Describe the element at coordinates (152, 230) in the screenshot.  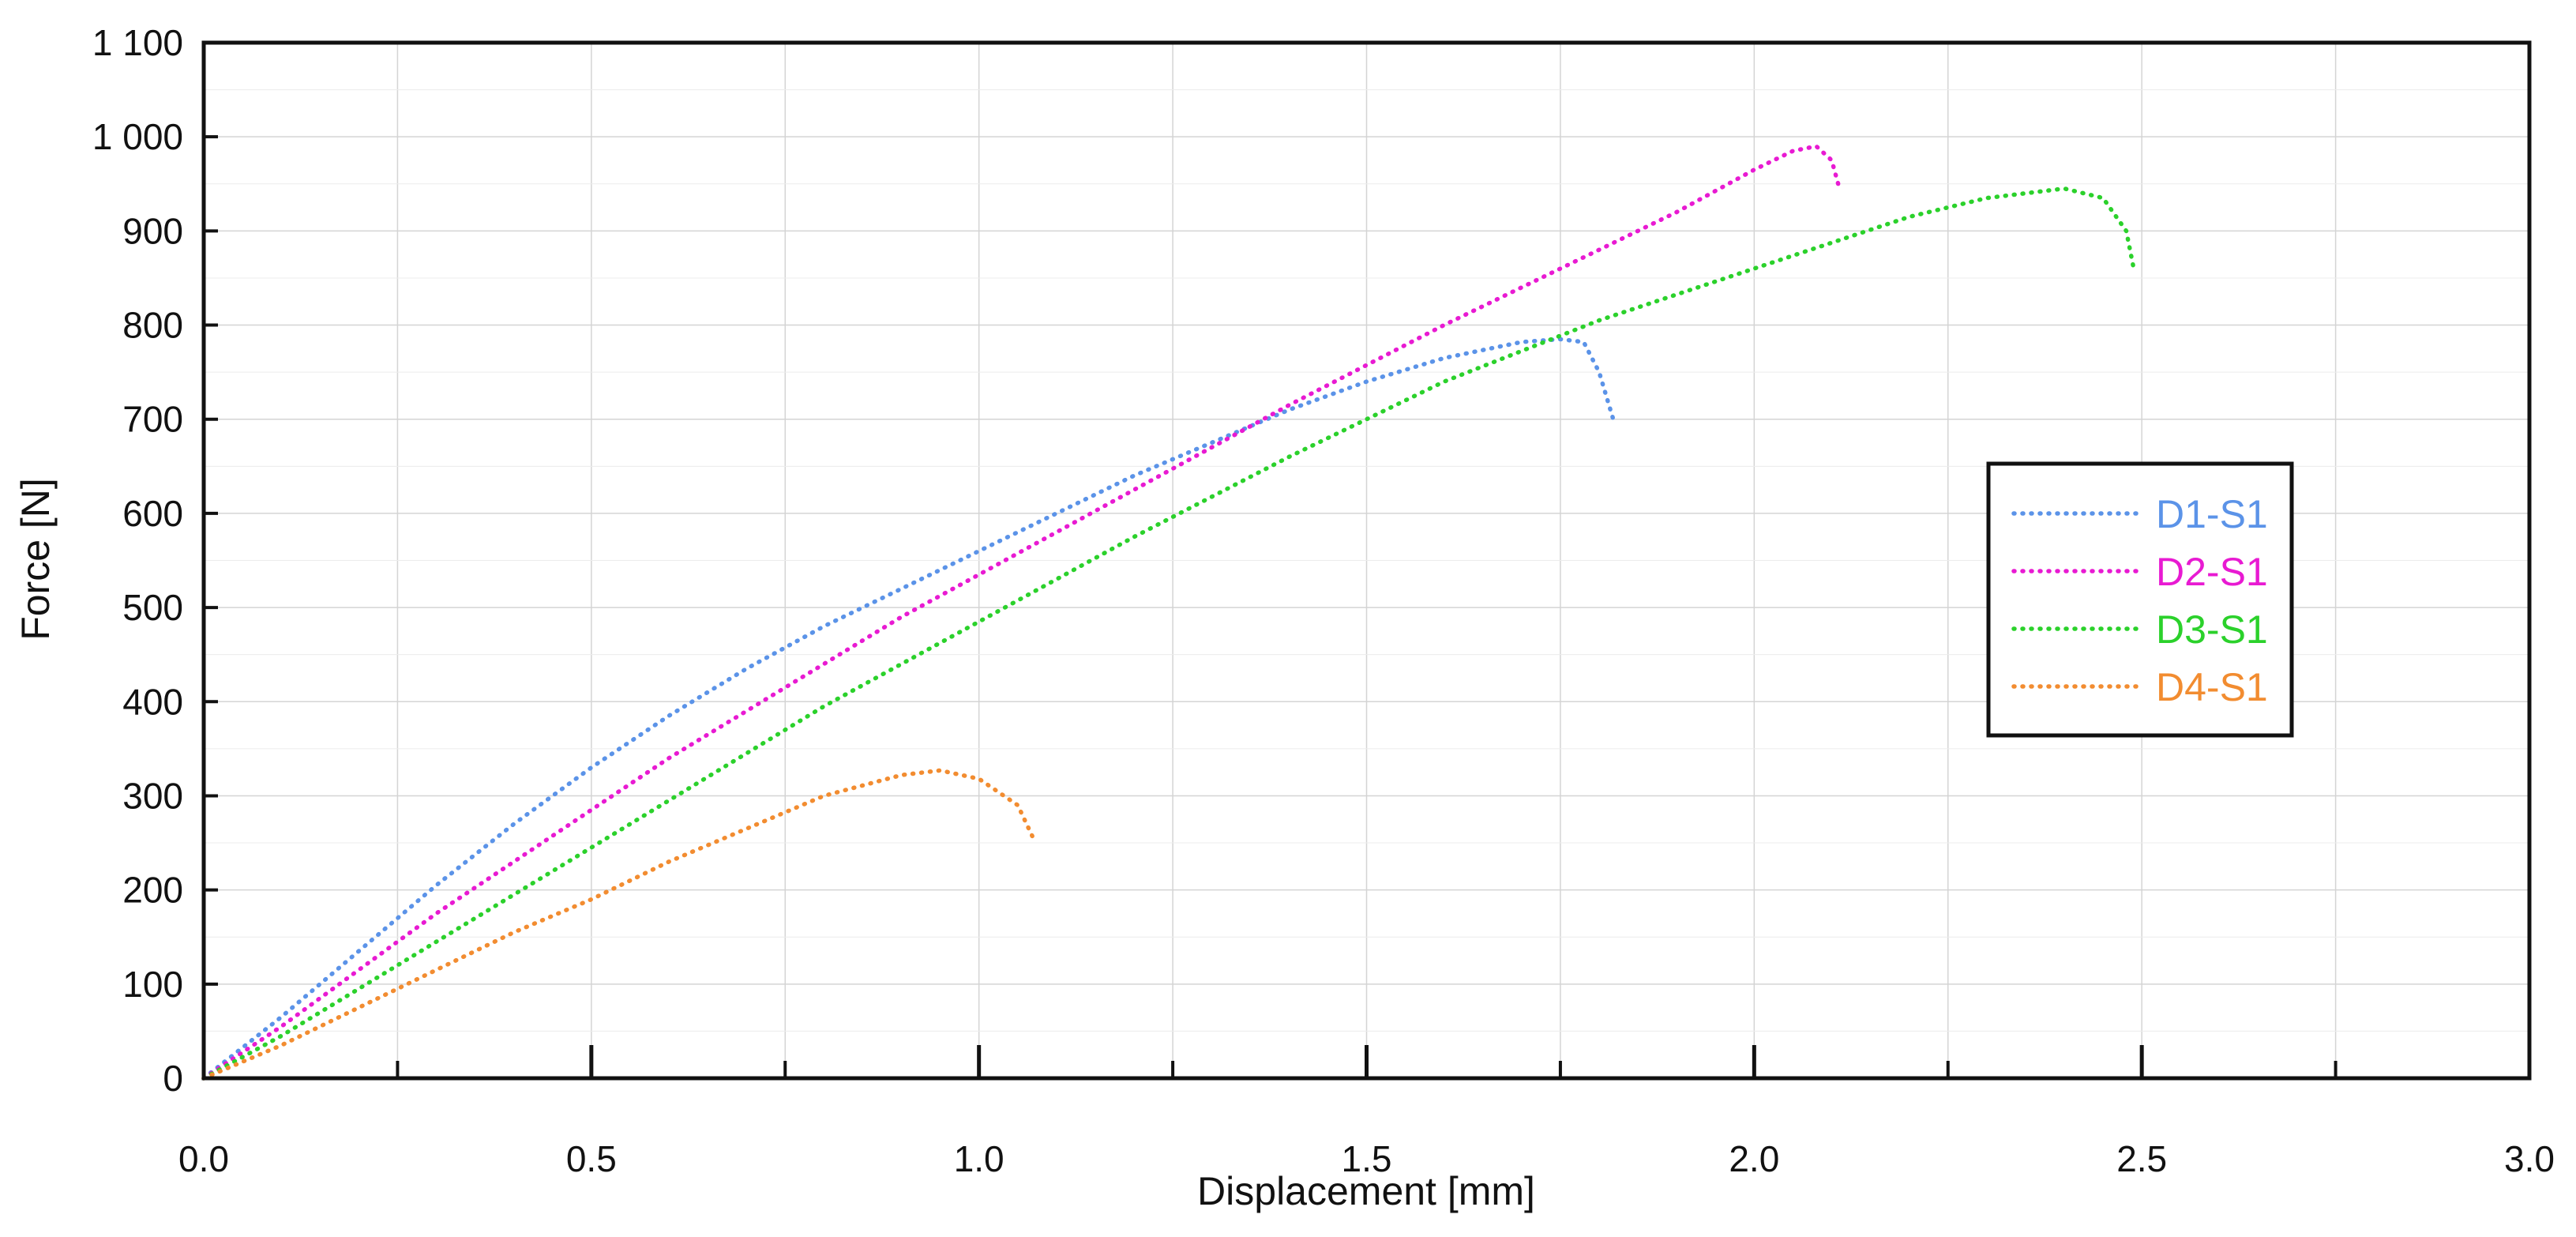
I see `y-tick-label: 900` at that location.